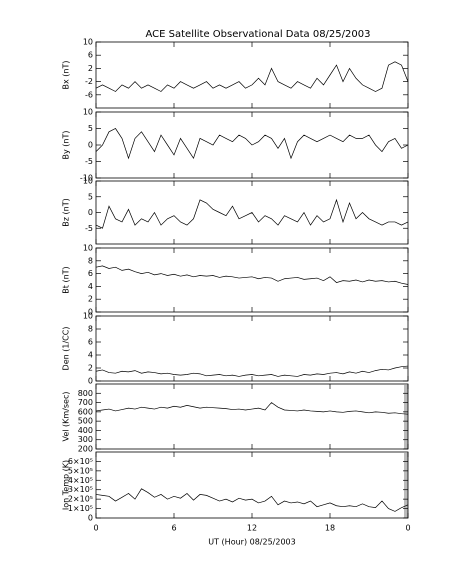 Image resolution: width=453 pixels, height=566 pixels. I want to click on x-tick-label: 6, so click(173, 528).